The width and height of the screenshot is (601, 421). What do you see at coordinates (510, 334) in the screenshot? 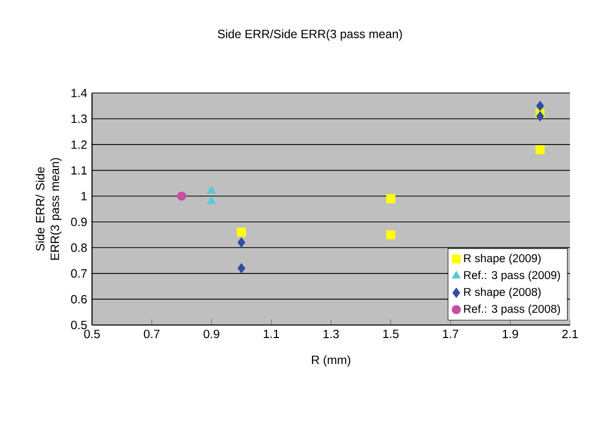
I see `x-tick-label: 1.9` at bounding box center [510, 334].